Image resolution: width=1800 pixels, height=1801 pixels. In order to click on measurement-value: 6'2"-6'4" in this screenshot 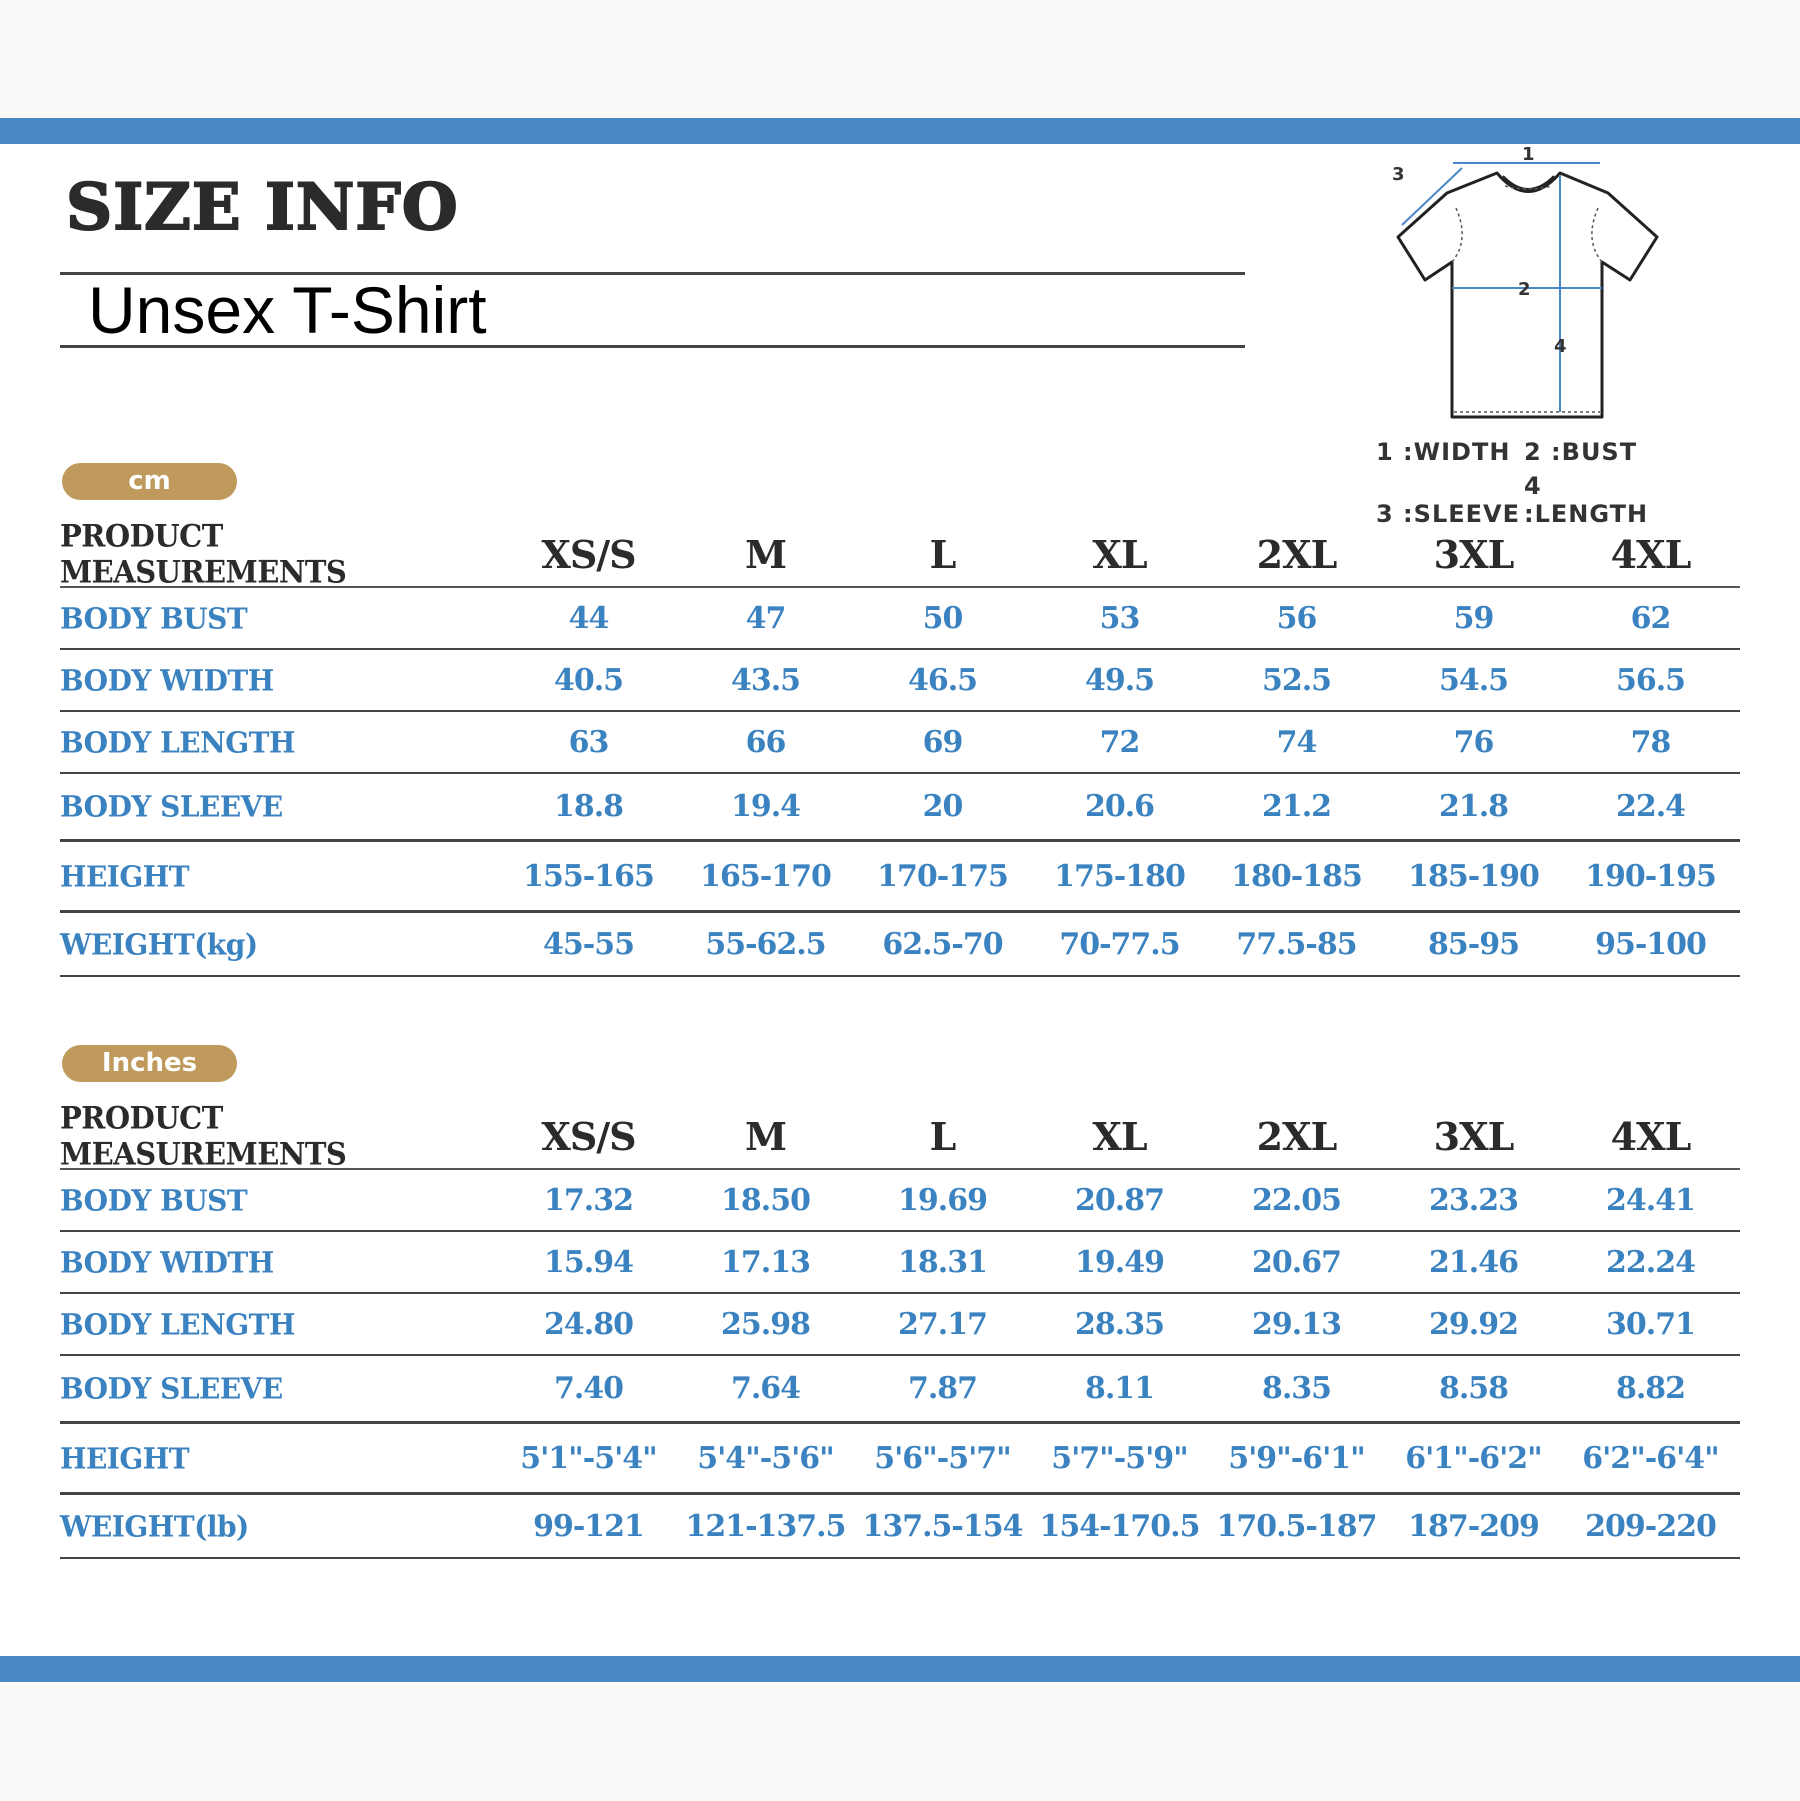, I will do `click(1651, 1458)`.